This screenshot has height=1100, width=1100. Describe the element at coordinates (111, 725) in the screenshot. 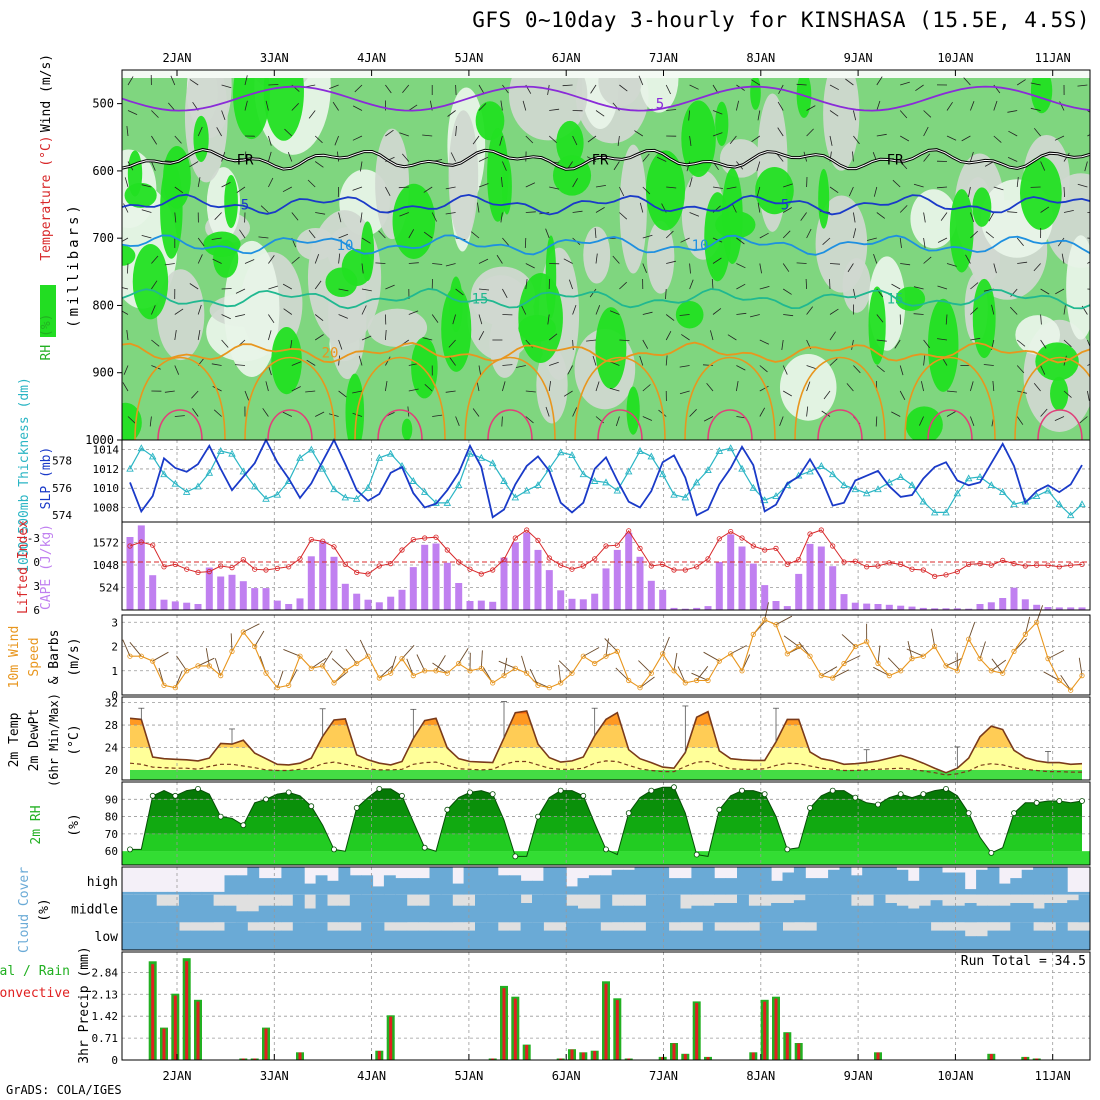

I see `temp-tick-label: 28` at that location.